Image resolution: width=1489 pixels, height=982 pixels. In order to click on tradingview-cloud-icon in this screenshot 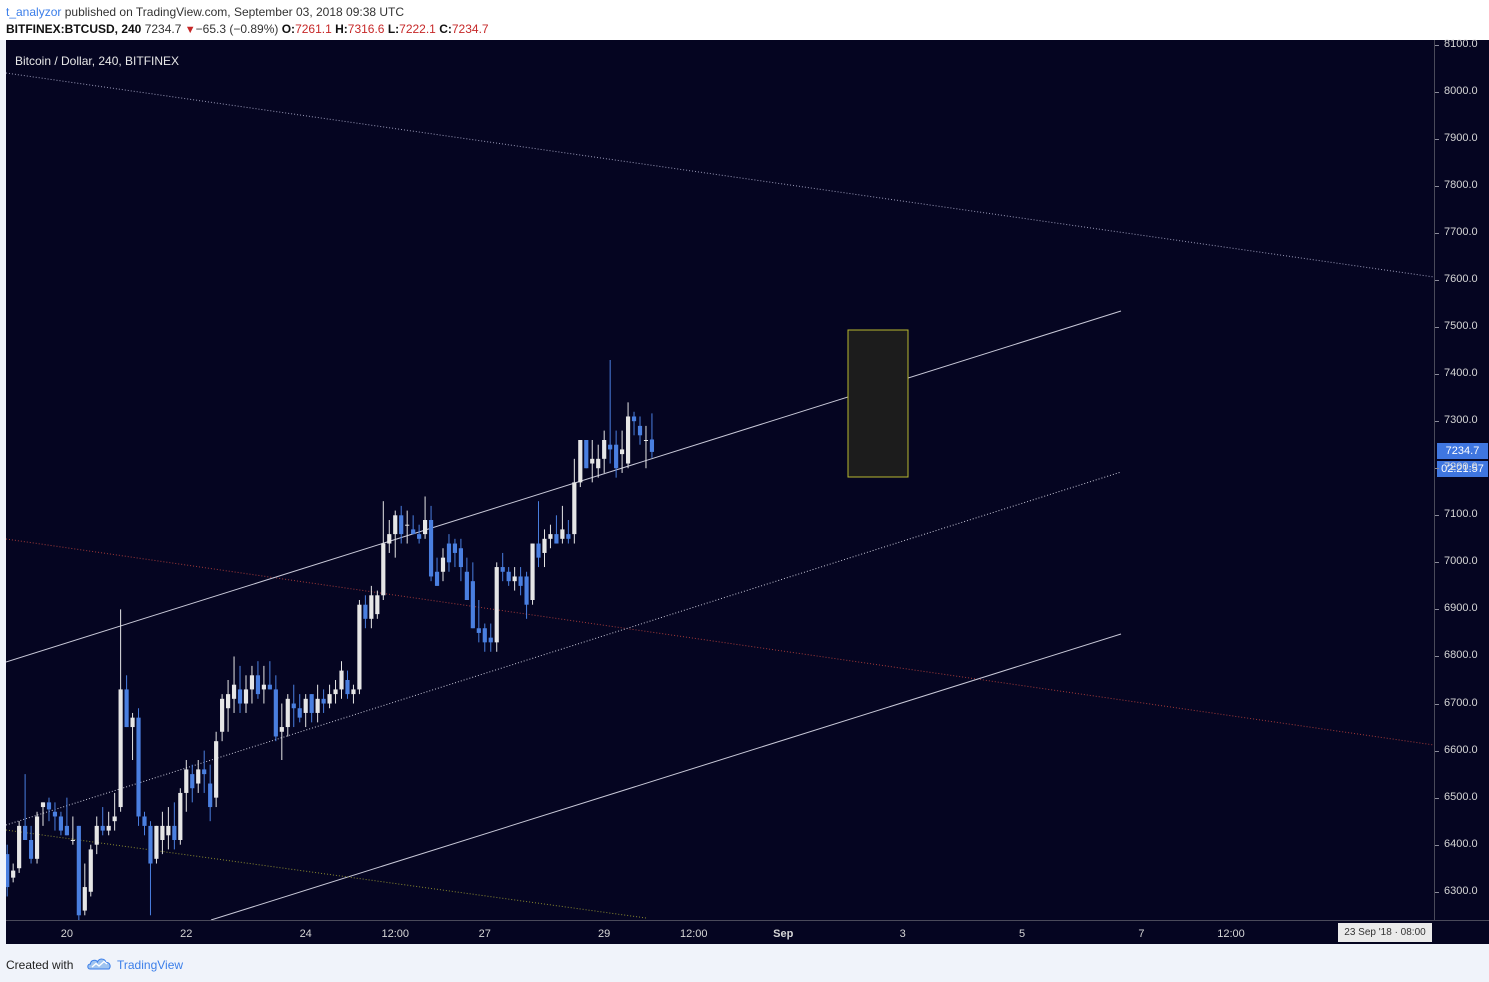, I will do `click(100, 963)`.